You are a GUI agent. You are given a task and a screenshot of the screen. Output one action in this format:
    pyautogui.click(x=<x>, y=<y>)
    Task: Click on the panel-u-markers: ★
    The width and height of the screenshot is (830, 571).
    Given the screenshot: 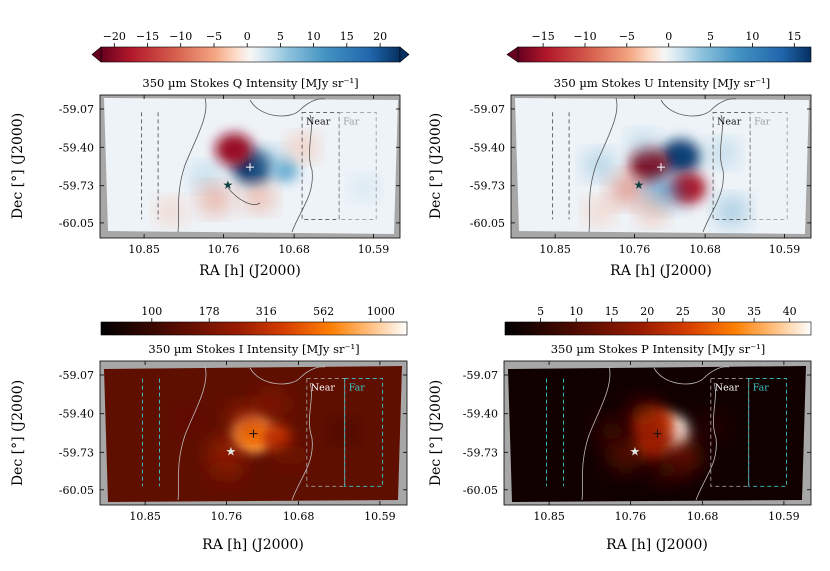 What is the action you would take?
    pyautogui.click(x=649, y=177)
    